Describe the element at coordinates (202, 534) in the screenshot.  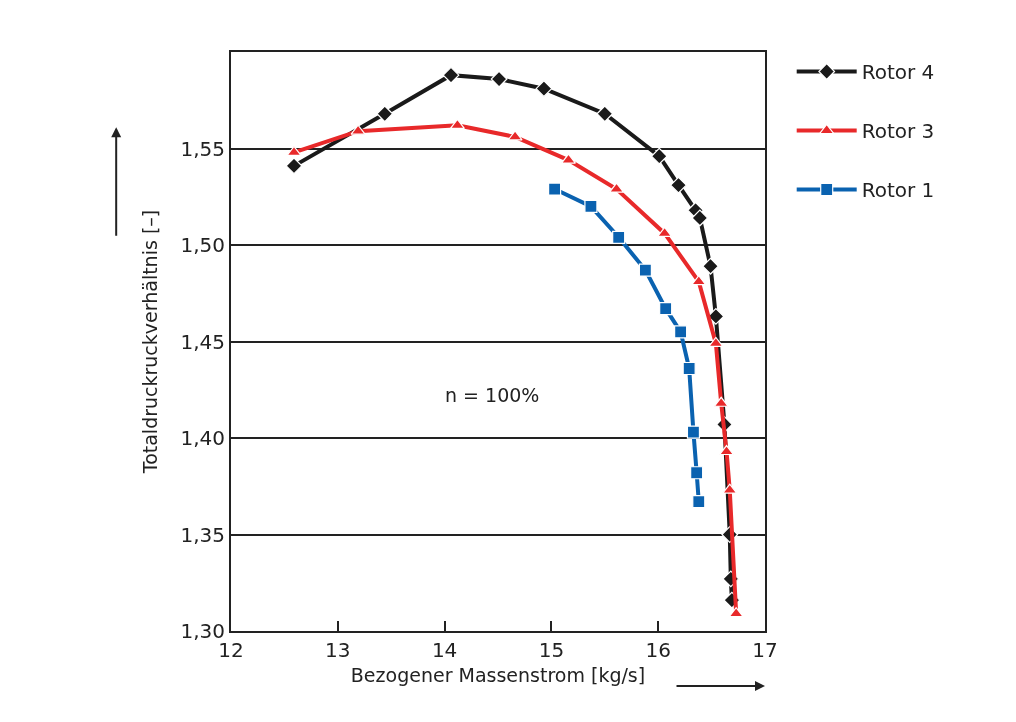
I see `y-tick-label: 1,35` at that location.